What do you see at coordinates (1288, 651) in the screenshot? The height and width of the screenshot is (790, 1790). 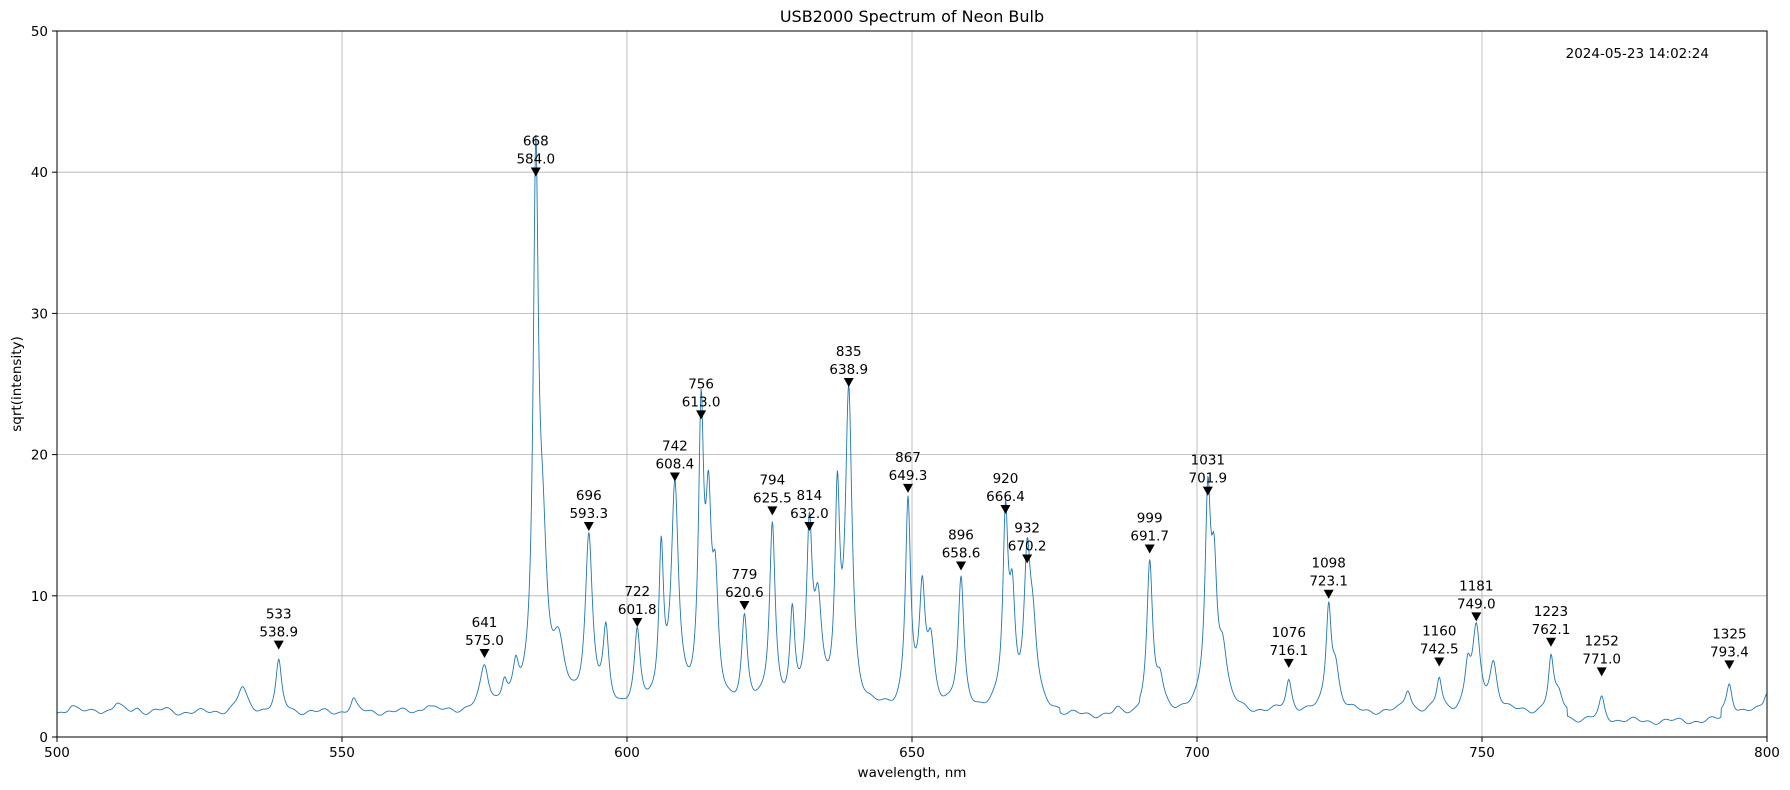 I see `peak-wavelength-label: 716.1` at bounding box center [1288, 651].